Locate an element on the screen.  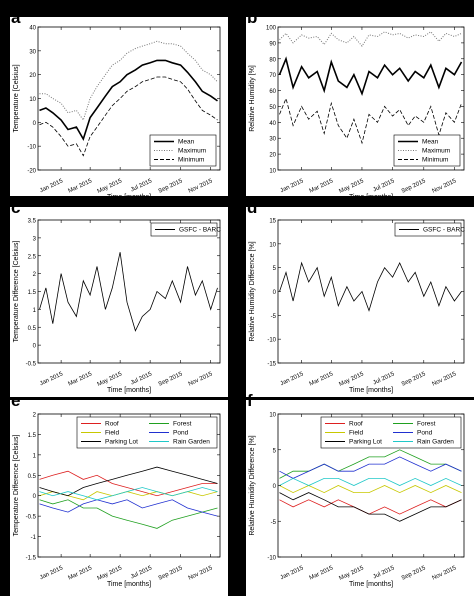
panel-letter: f is located at coordinates (250, 400).